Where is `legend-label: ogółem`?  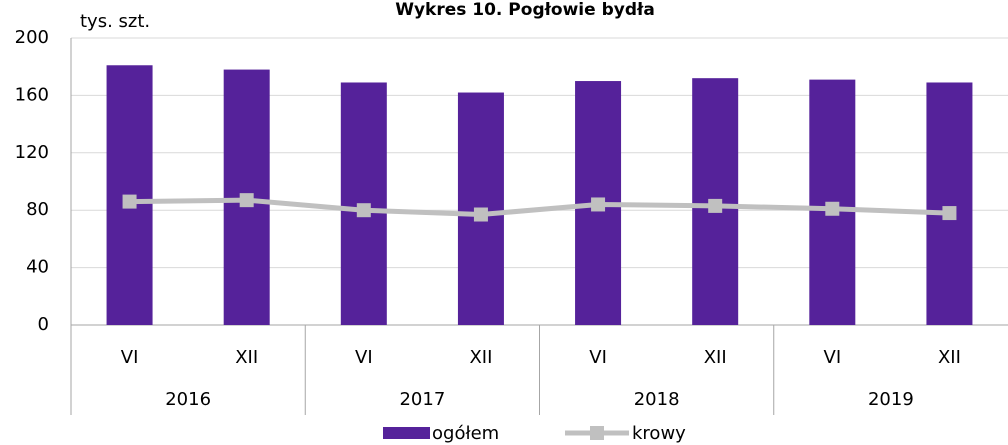 legend-label: ogółem is located at coordinates (465, 433).